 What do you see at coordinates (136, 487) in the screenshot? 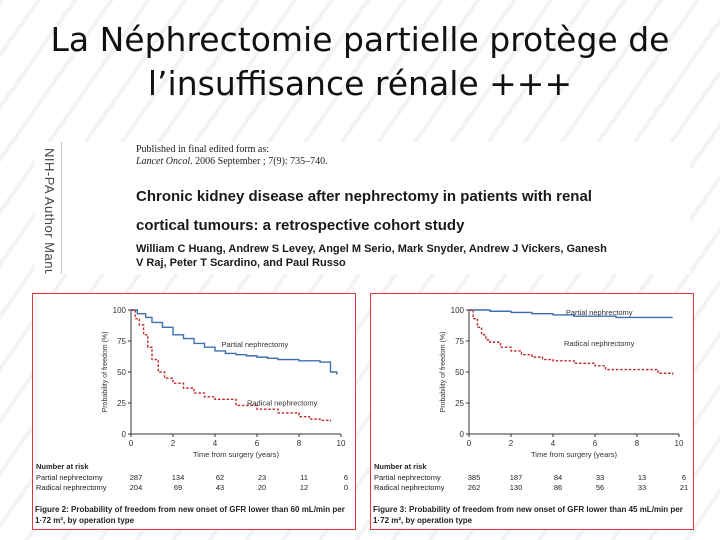
I see `risk-value: 204` at bounding box center [136, 487].